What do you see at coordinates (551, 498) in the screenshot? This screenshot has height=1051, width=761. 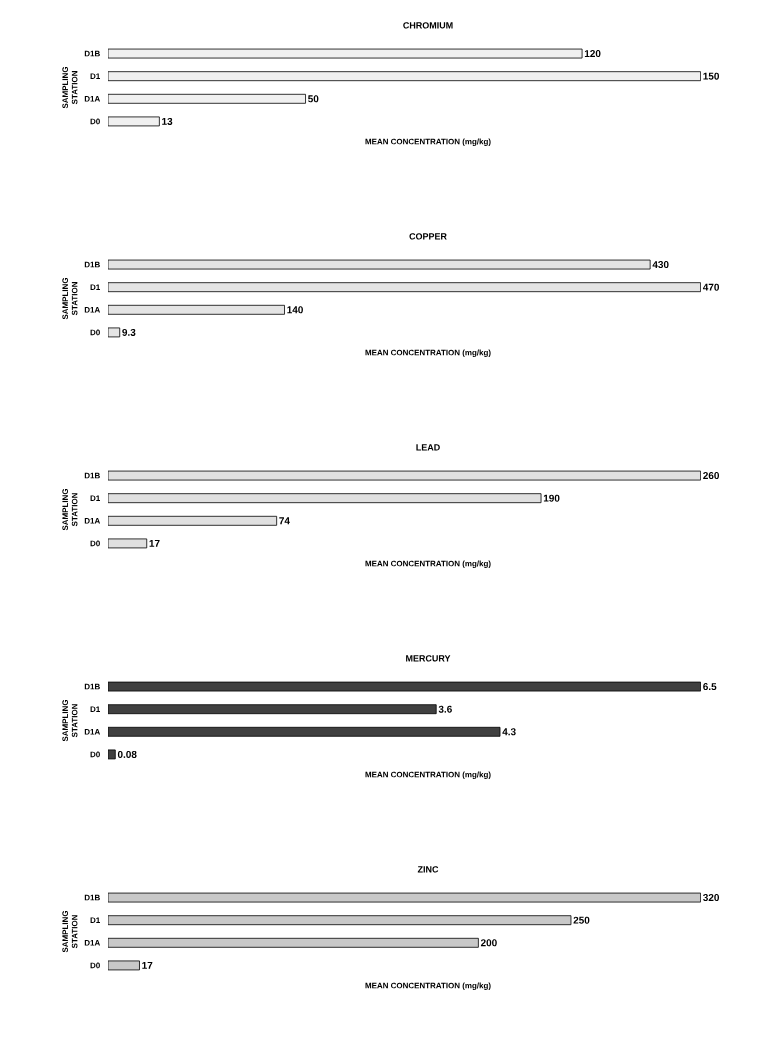 I see `data-label: 190` at bounding box center [551, 498].